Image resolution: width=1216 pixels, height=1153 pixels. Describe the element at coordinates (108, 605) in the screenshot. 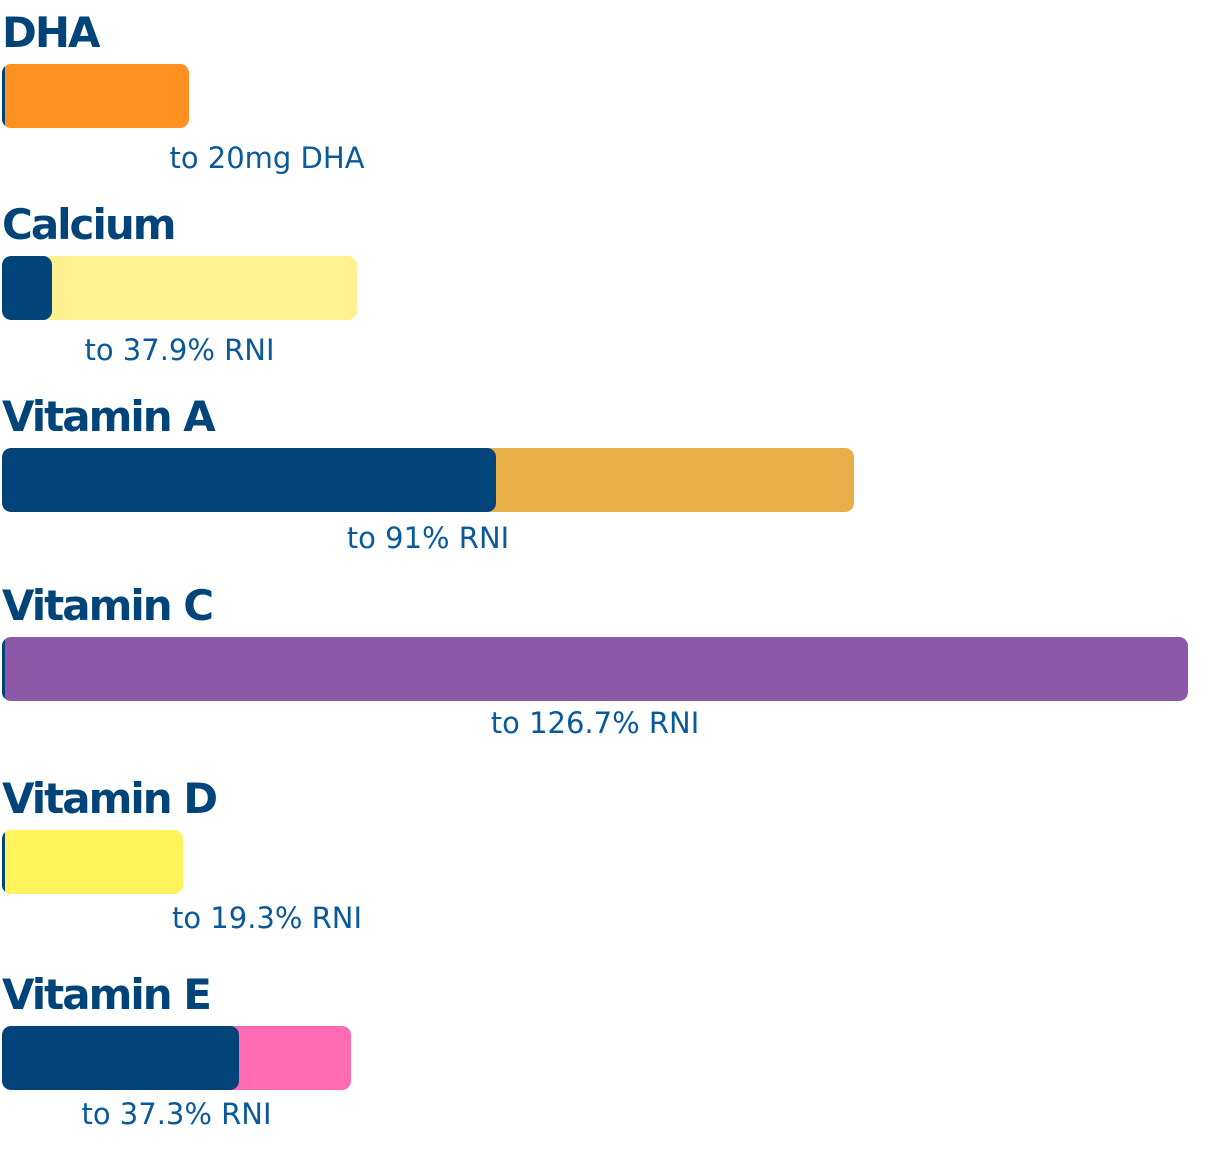

I see `nutrient-name: Vitamin C` at that location.